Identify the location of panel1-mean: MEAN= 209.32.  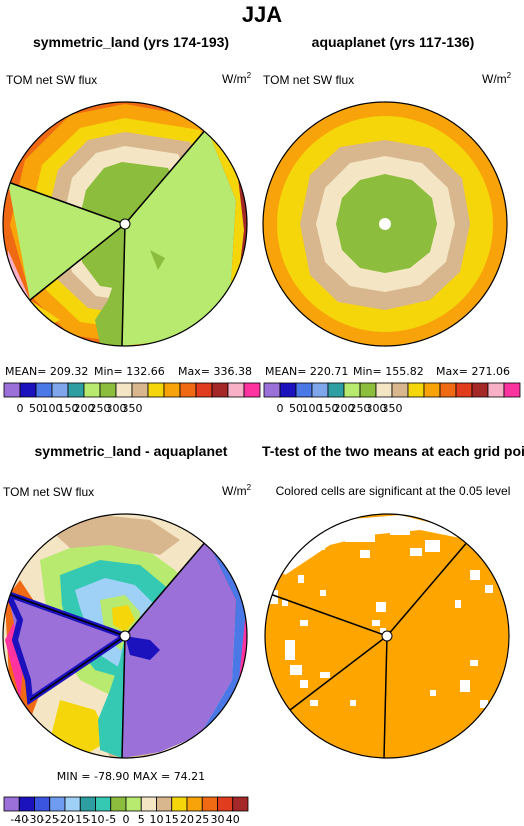
(47, 371).